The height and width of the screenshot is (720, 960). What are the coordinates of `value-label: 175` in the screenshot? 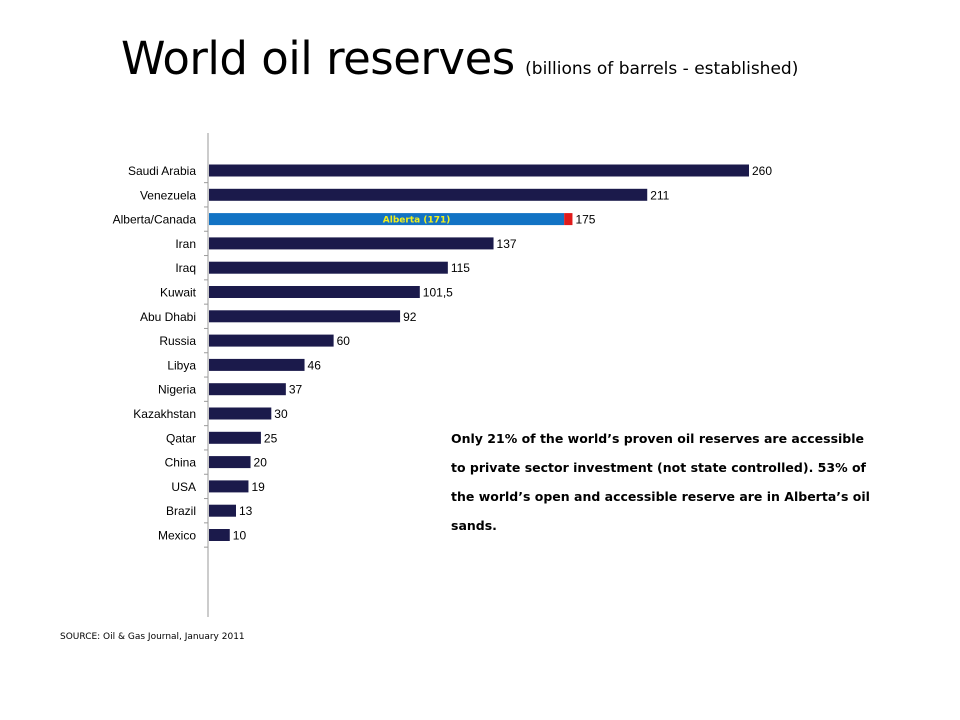 It's located at (585, 220).